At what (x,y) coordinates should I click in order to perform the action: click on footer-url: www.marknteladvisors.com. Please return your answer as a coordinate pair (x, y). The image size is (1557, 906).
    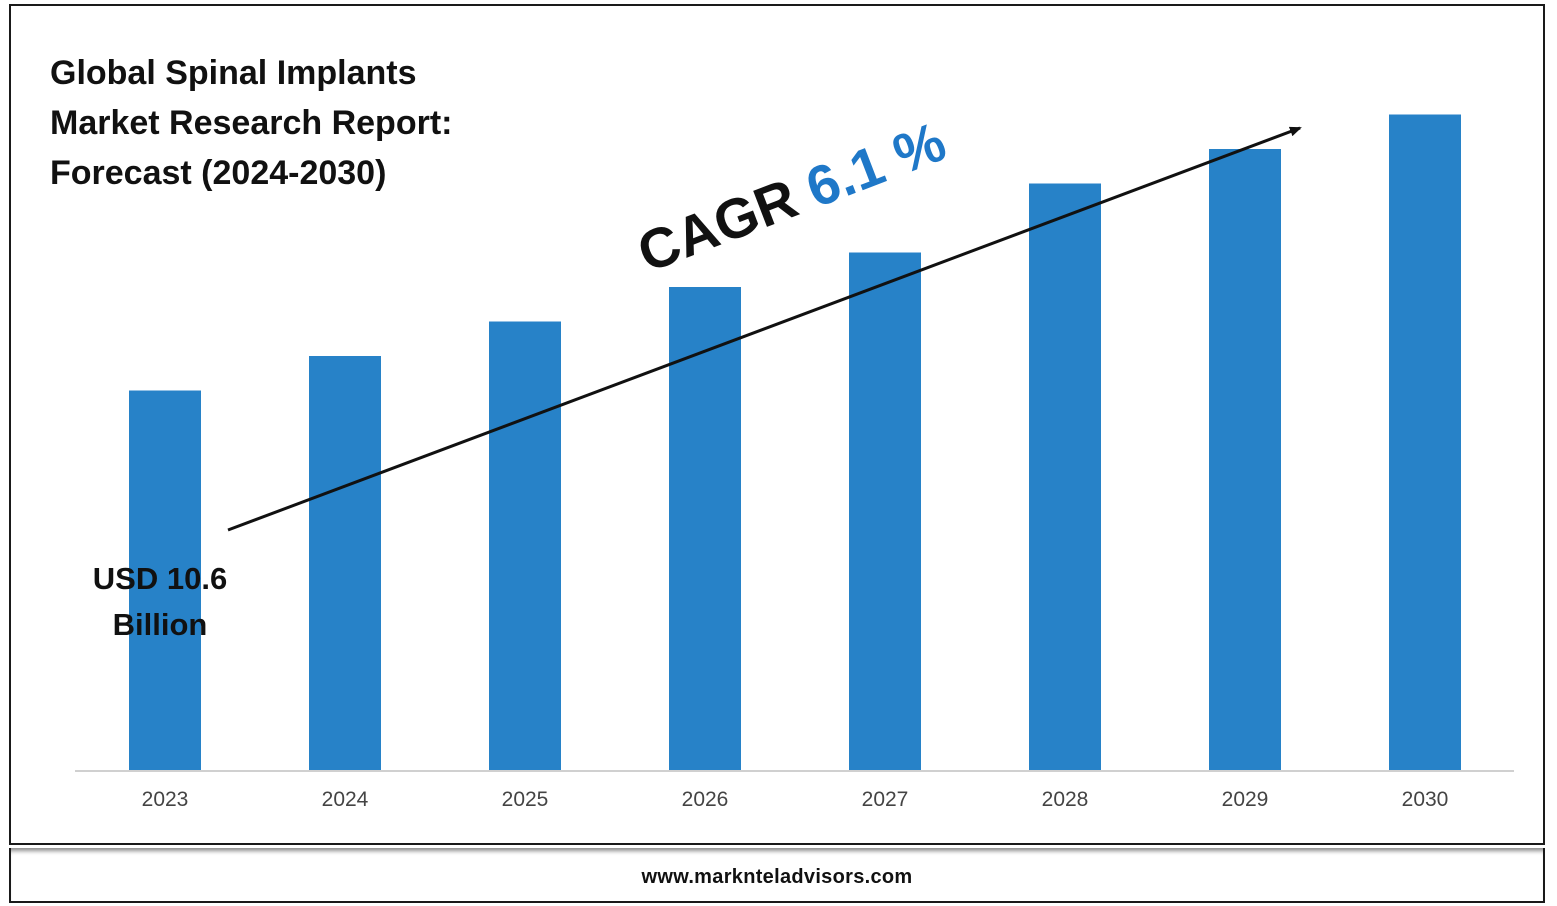
    Looking at the image, I should click on (777, 877).